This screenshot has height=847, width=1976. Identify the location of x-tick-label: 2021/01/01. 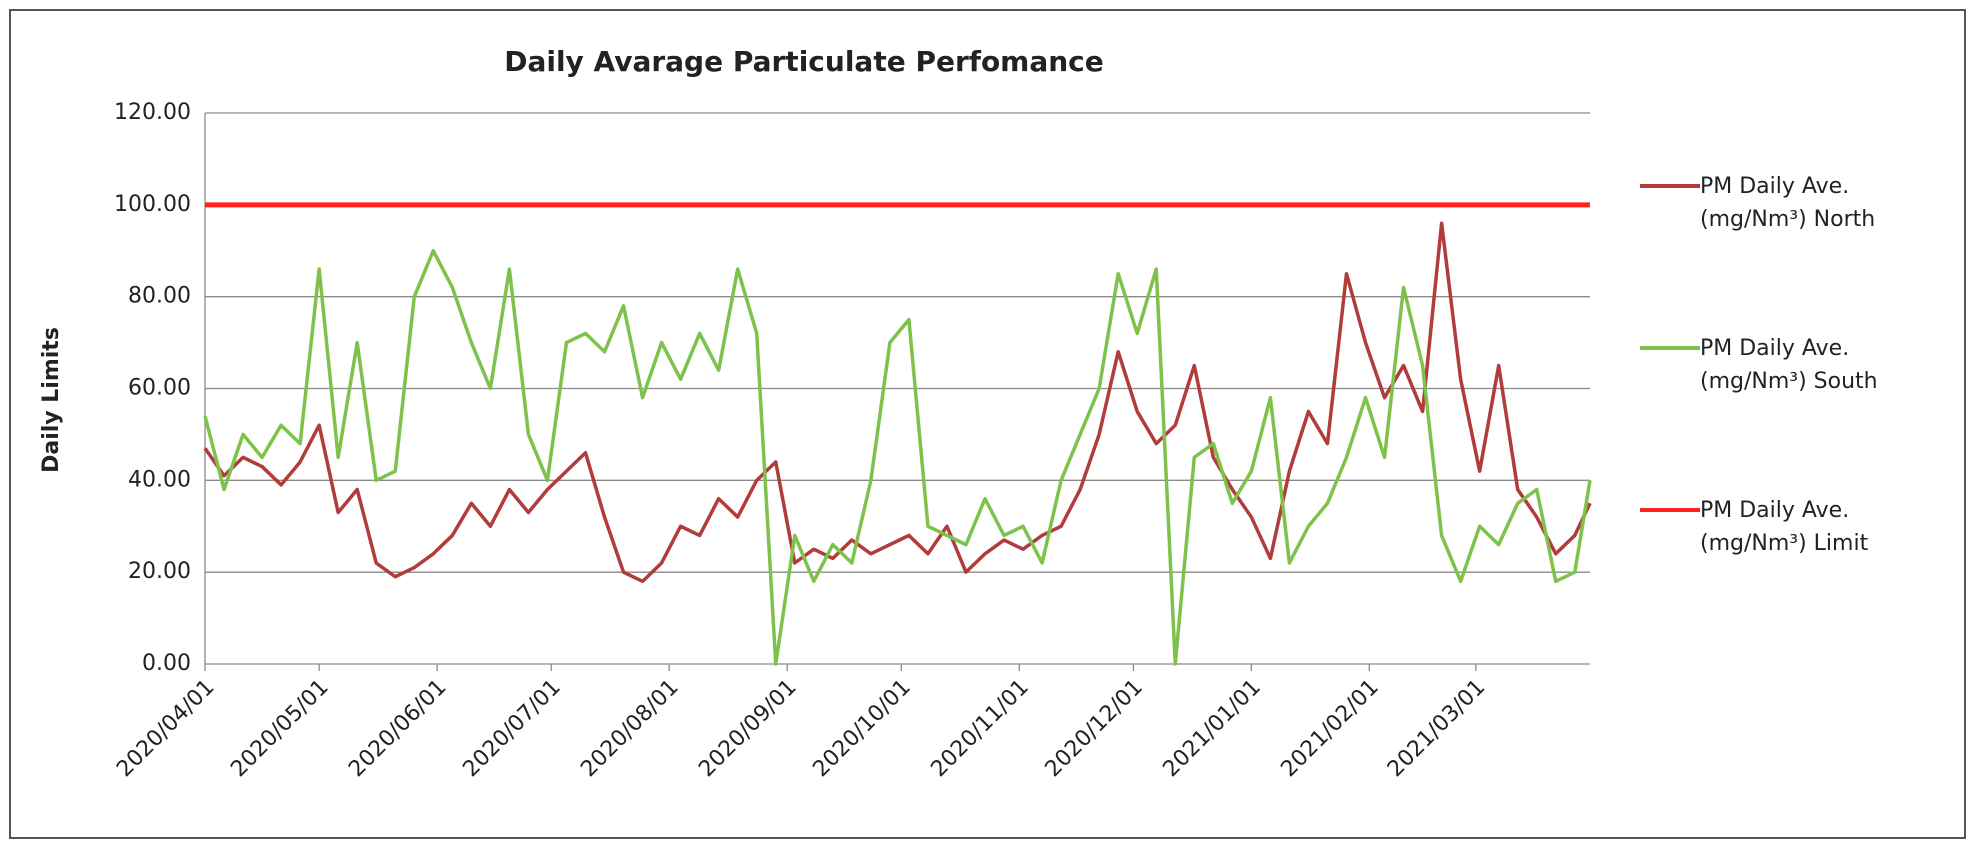
(1211, 728).